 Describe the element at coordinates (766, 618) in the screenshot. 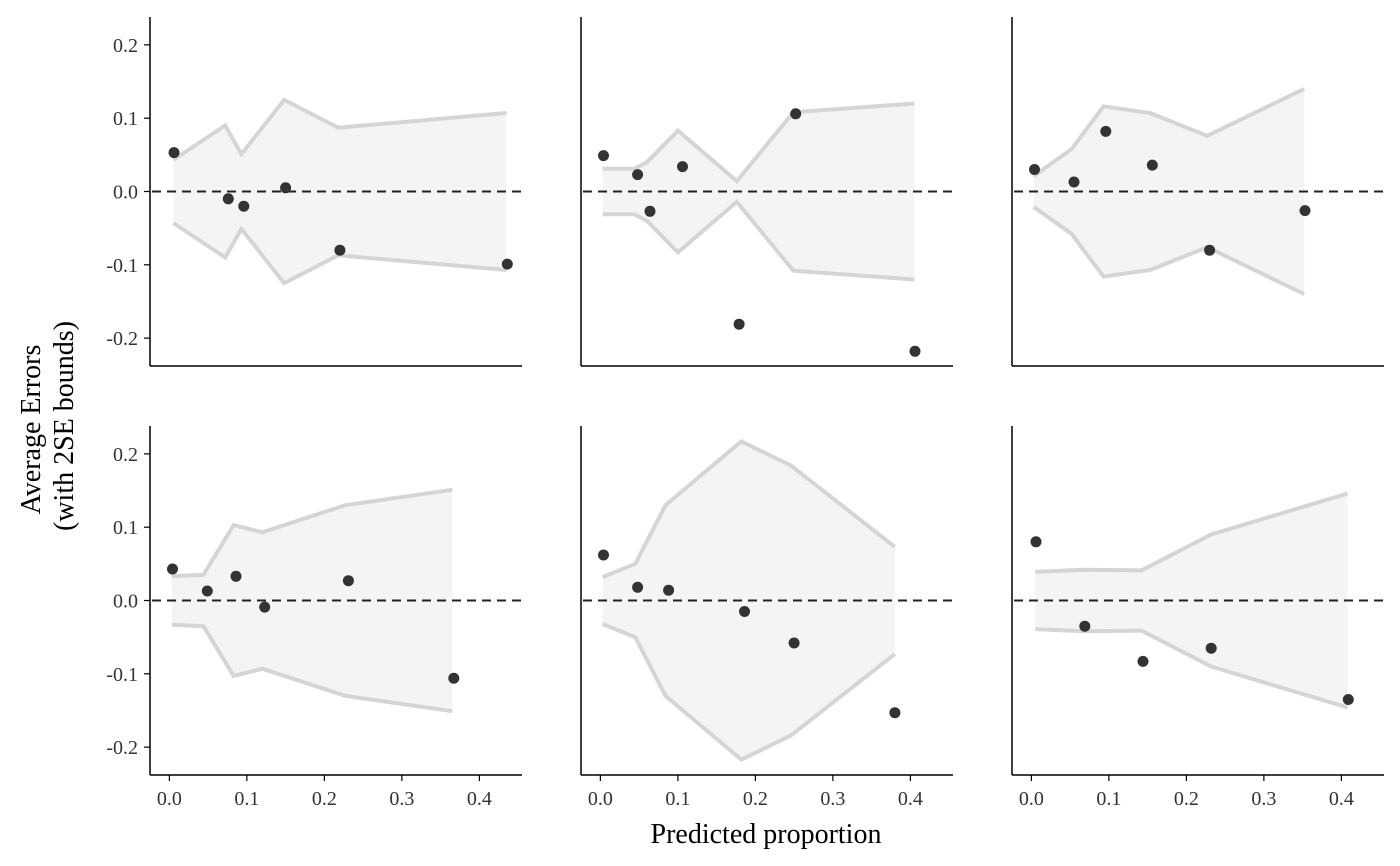

I see `panel-5: 0.0 0.1 0.2 0.3 0.4` at that location.